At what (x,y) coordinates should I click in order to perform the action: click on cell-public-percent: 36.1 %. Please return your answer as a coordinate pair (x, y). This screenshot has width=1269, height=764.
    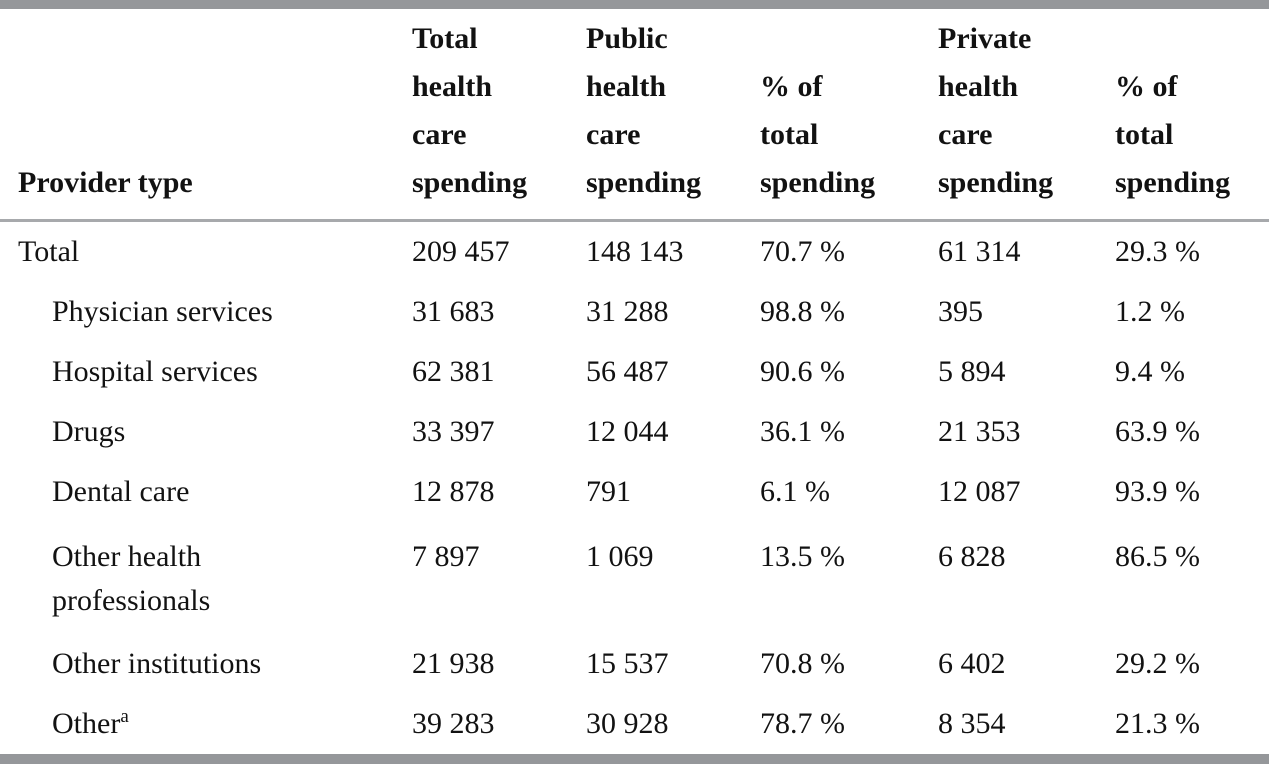
    Looking at the image, I should click on (802, 431).